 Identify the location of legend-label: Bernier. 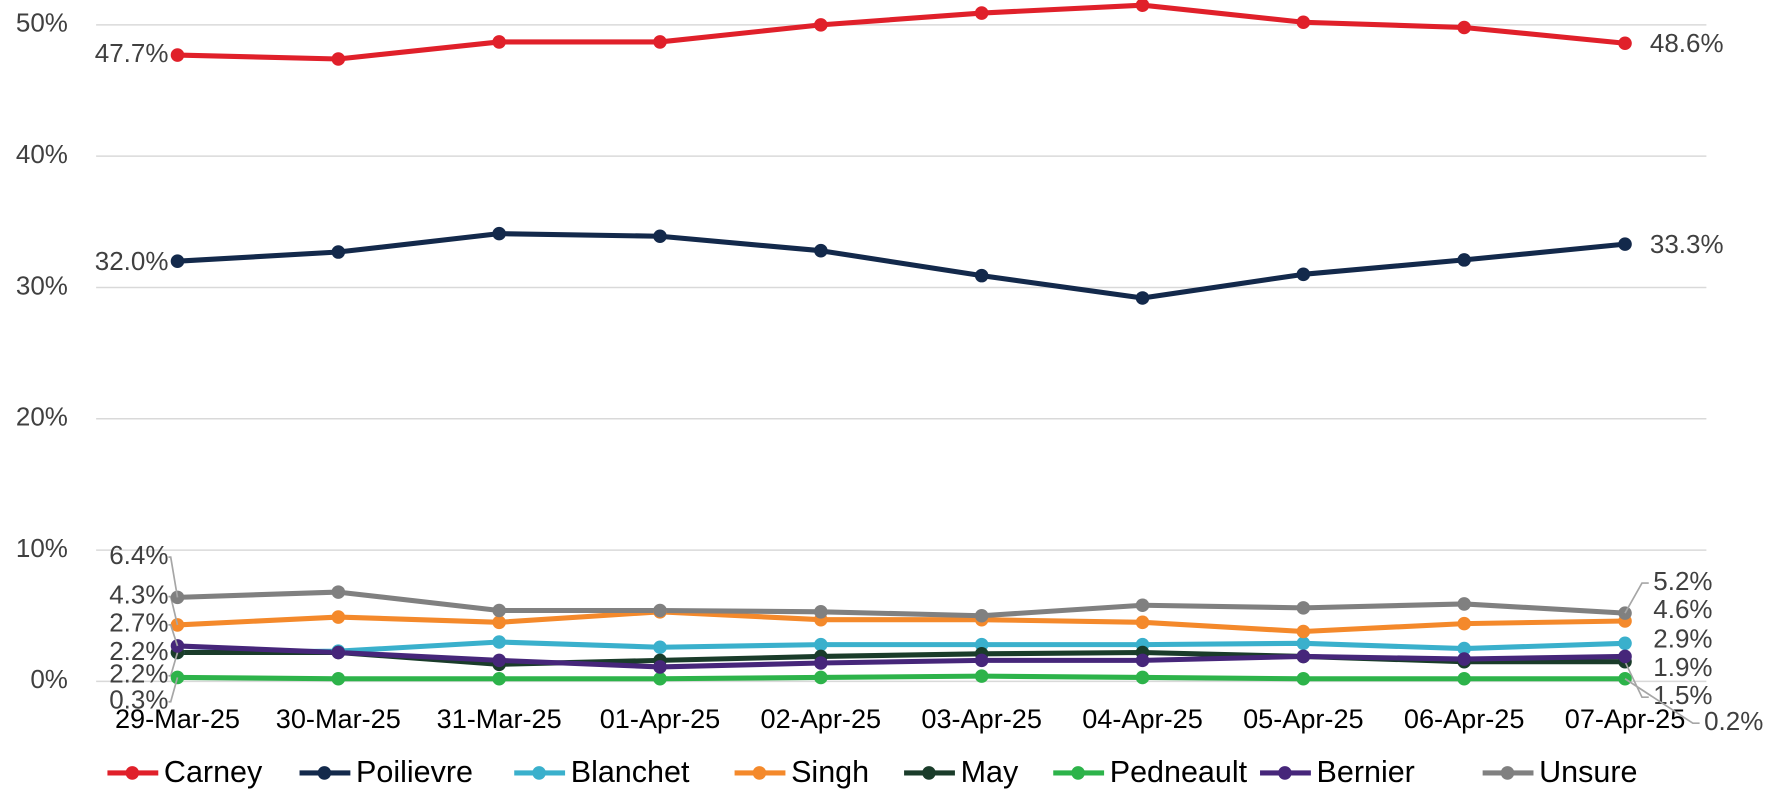
(1366, 772).